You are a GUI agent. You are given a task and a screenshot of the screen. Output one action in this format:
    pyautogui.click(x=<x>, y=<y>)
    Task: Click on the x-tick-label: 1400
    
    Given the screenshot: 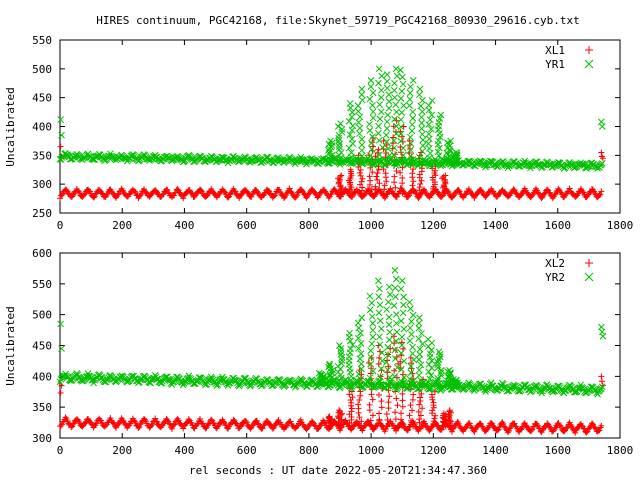 What is the action you would take?
    pyautogui.click(x=495, y=225)
    